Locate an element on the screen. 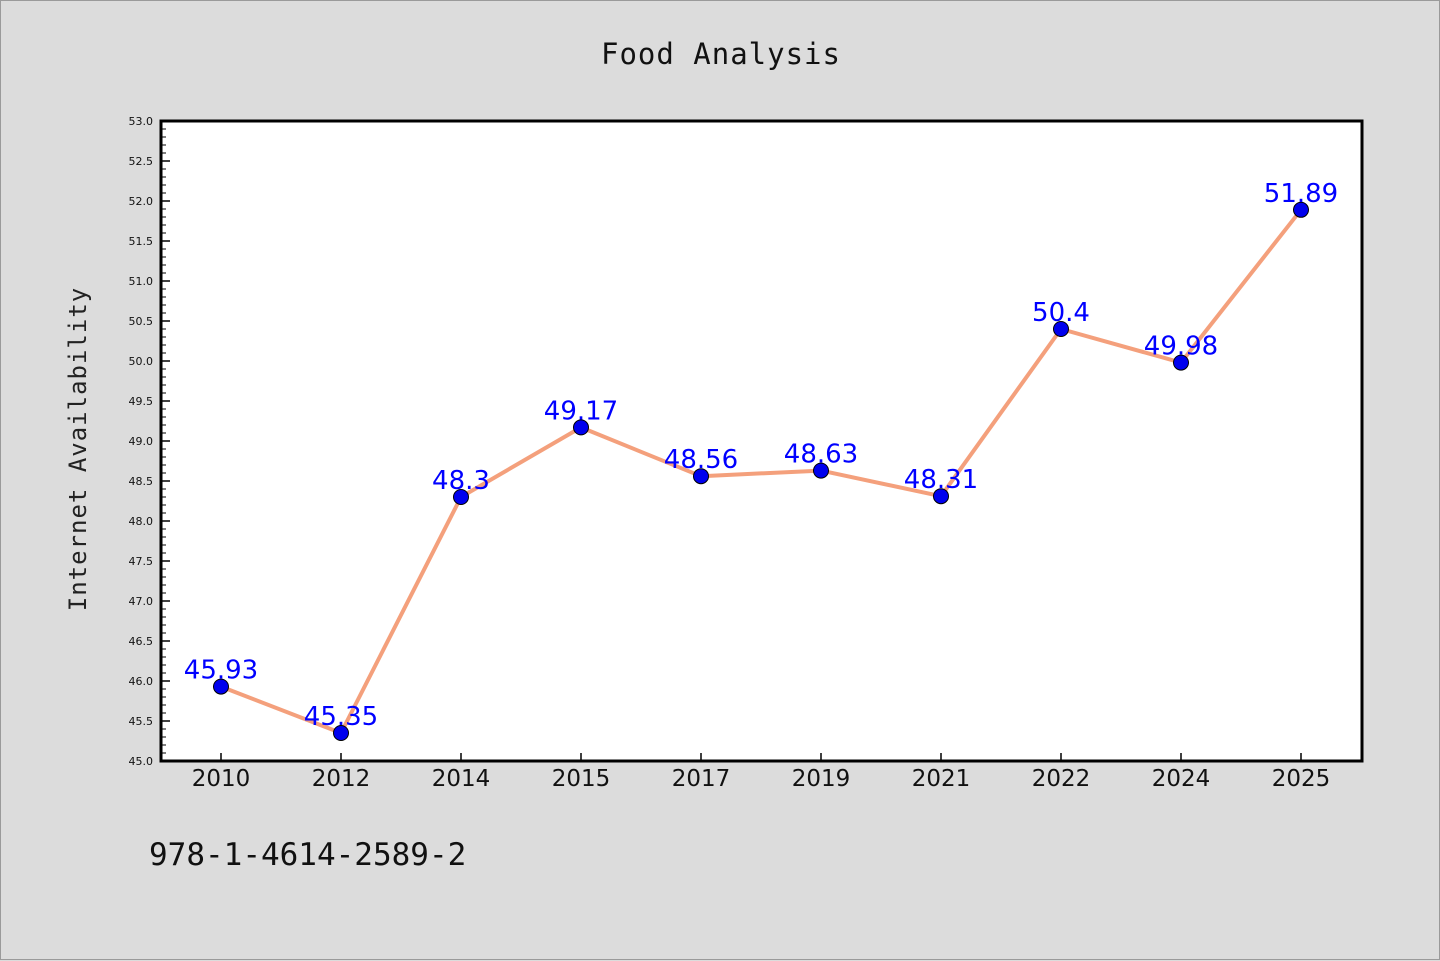 This screenshot has width=1440, height=961. data-point-label: 50.4 is located at coordinates (1061, 313).